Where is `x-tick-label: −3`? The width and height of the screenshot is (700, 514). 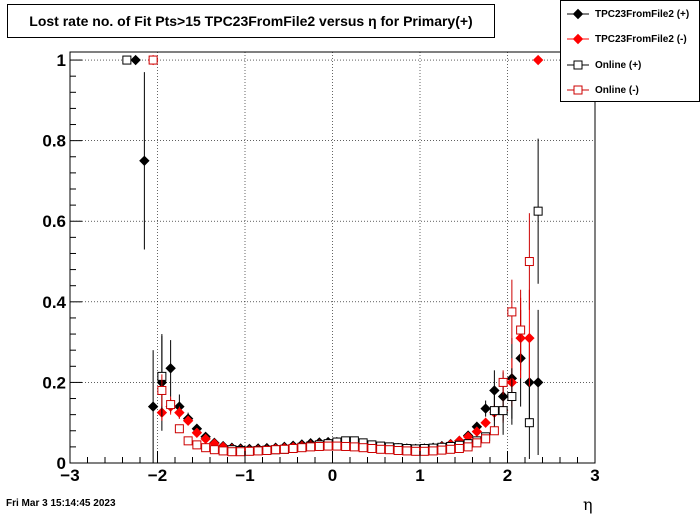
x-tick-label: −3 is located at coordinates (69, 475).